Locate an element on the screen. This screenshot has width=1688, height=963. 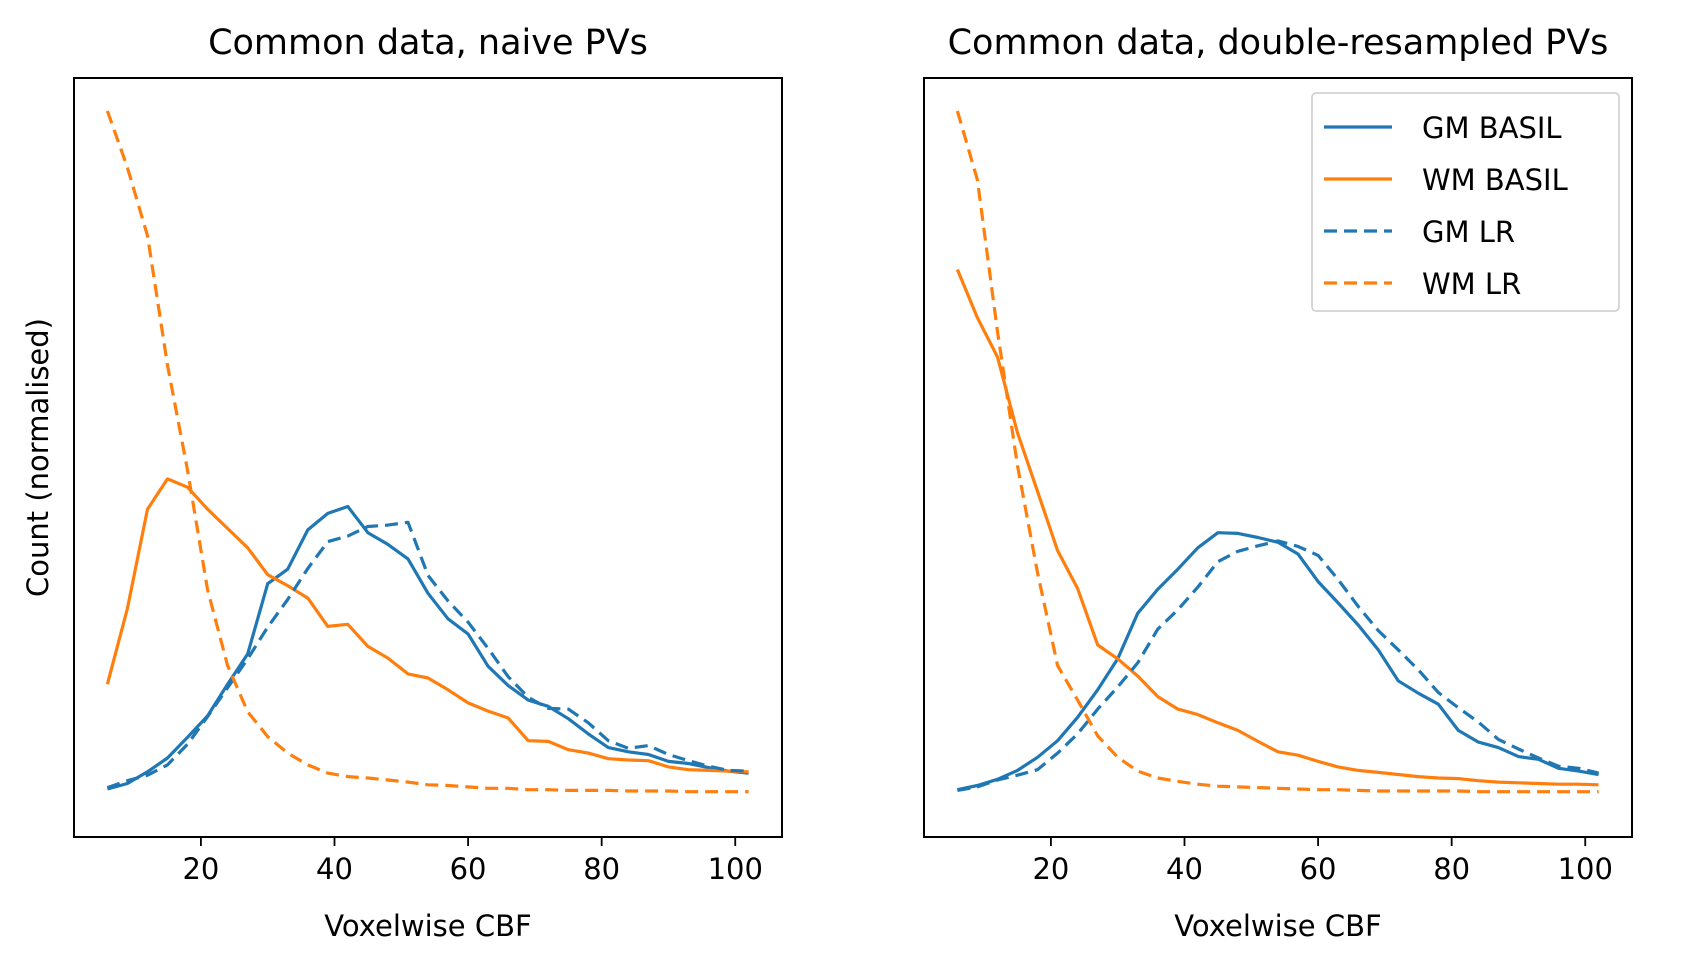
legend-label: GM BASIL is located at coordinates (1492, 128).